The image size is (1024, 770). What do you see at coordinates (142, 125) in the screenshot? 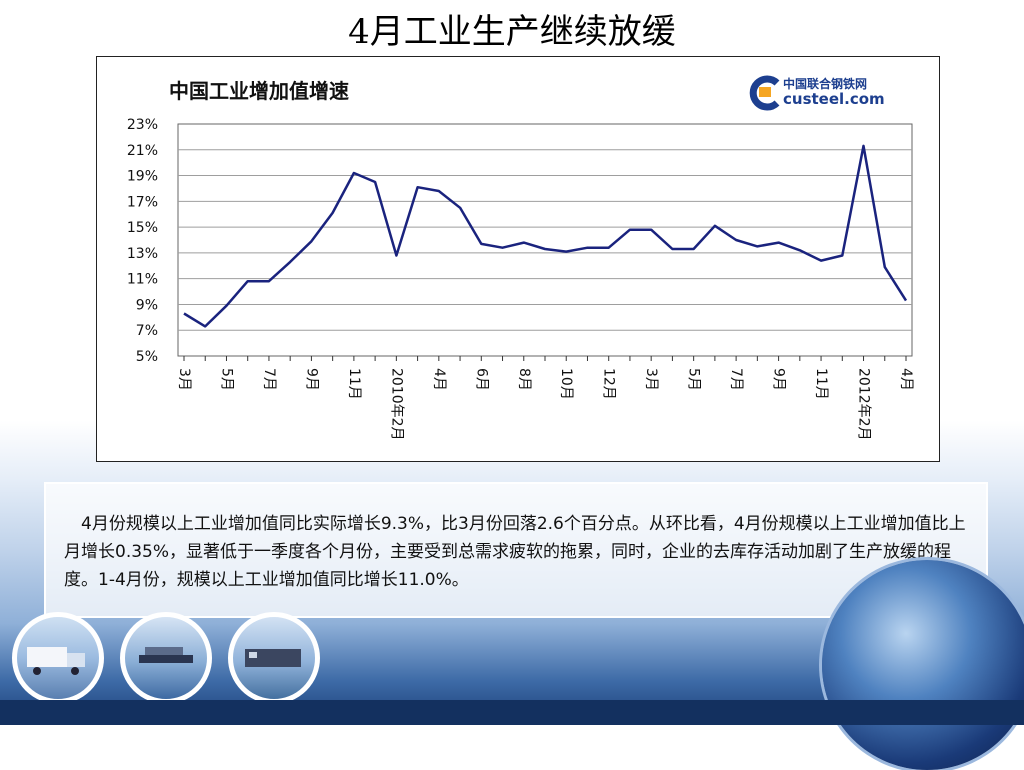
I see `y-tick-label: 23%` at bounding box center [142, 125].